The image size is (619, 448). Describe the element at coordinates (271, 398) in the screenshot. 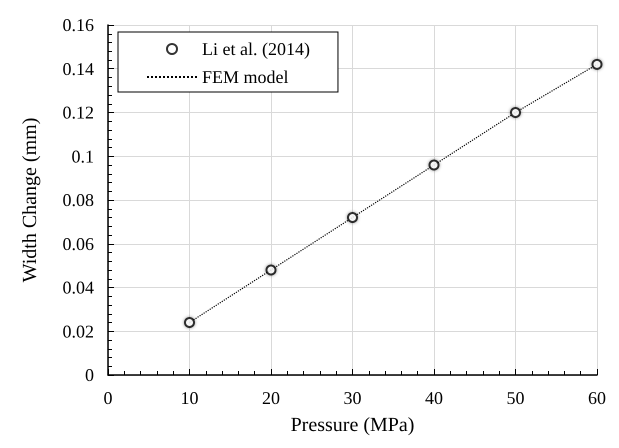

I see `x-tick-label: 20` at that location.